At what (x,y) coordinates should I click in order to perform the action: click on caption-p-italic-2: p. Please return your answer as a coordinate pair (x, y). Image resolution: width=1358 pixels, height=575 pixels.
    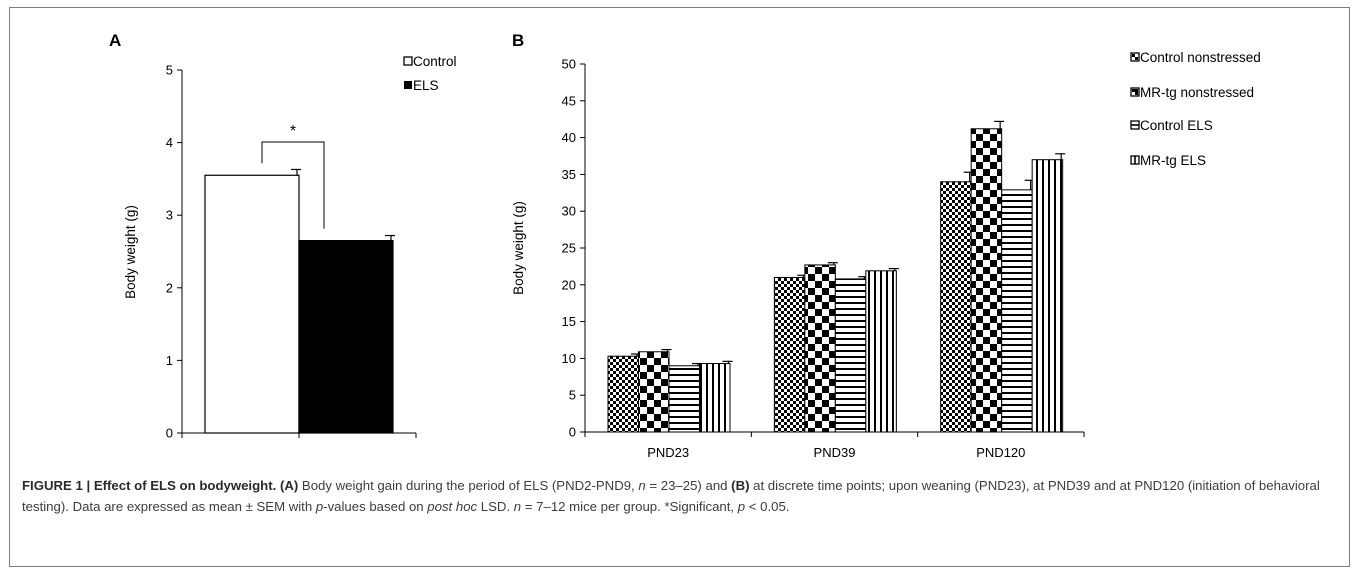
    Looking at the image, I should click on (741, 506).